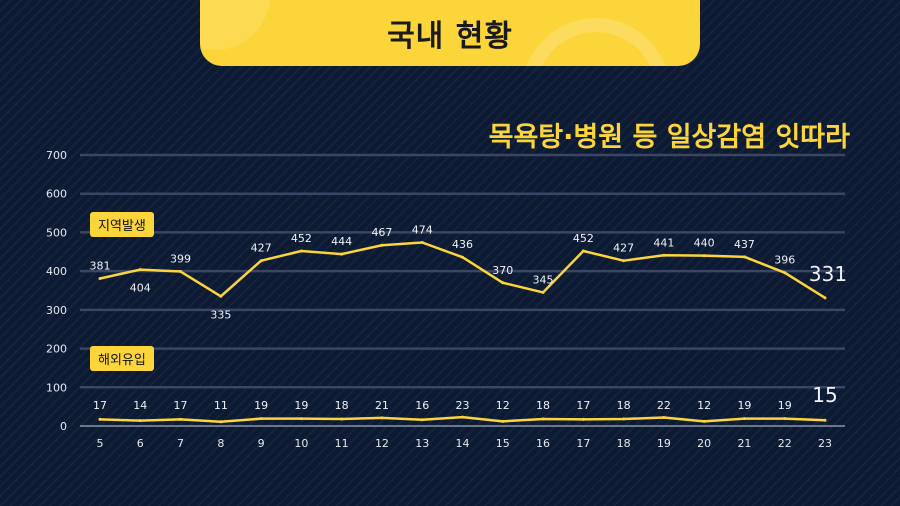 The image size is (900, 506). What do you see at coordinates (422, 229) in the screenshot?
I see `data-label: 474` at bounding box center [422, 229].